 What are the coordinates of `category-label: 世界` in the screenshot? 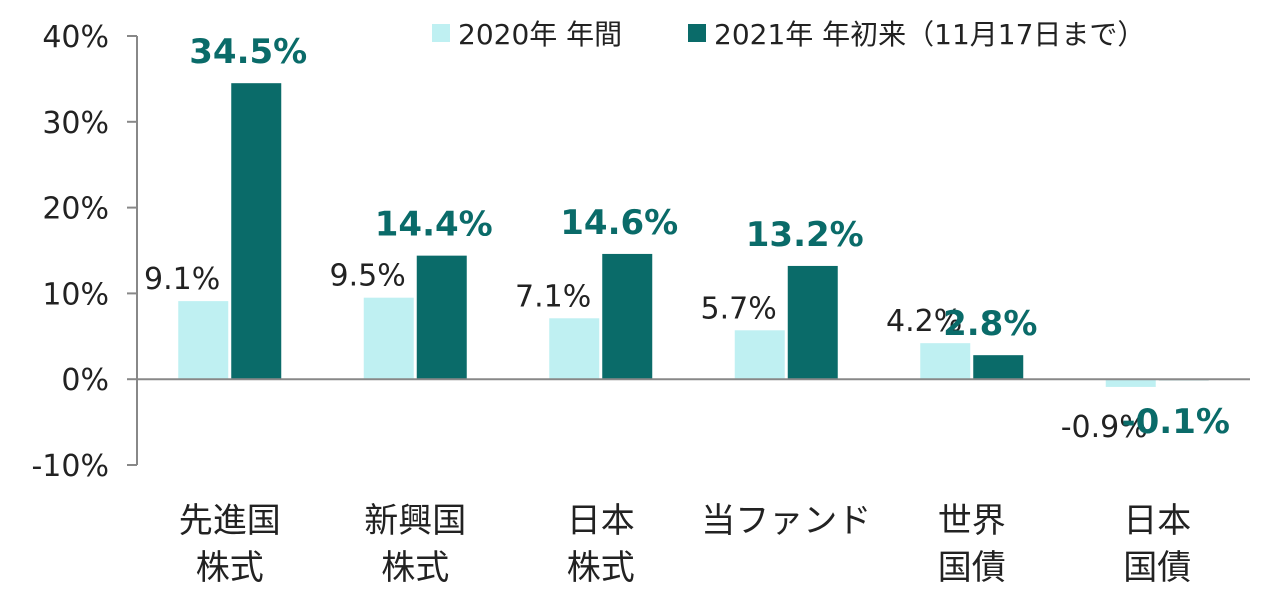 It's located at (972, 521).